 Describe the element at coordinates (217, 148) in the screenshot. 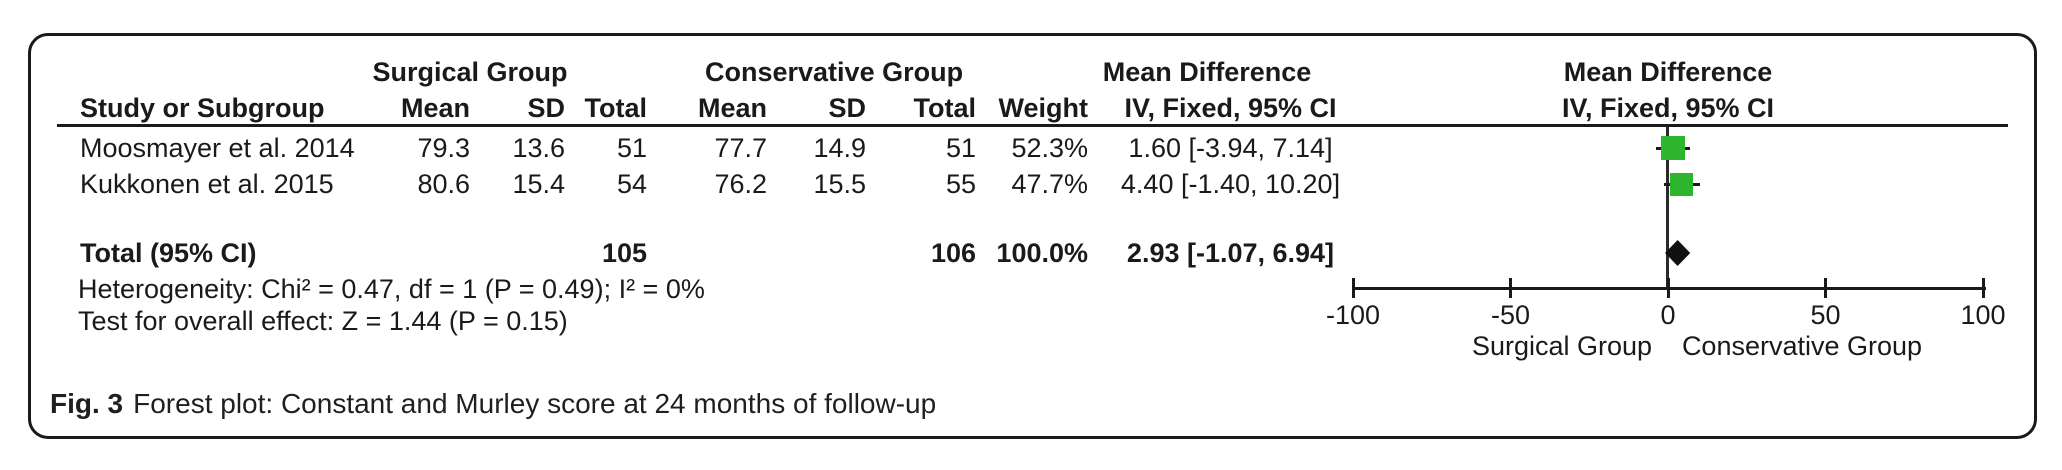

I see `study-name: Moosmayer et al. 2014` at that location.